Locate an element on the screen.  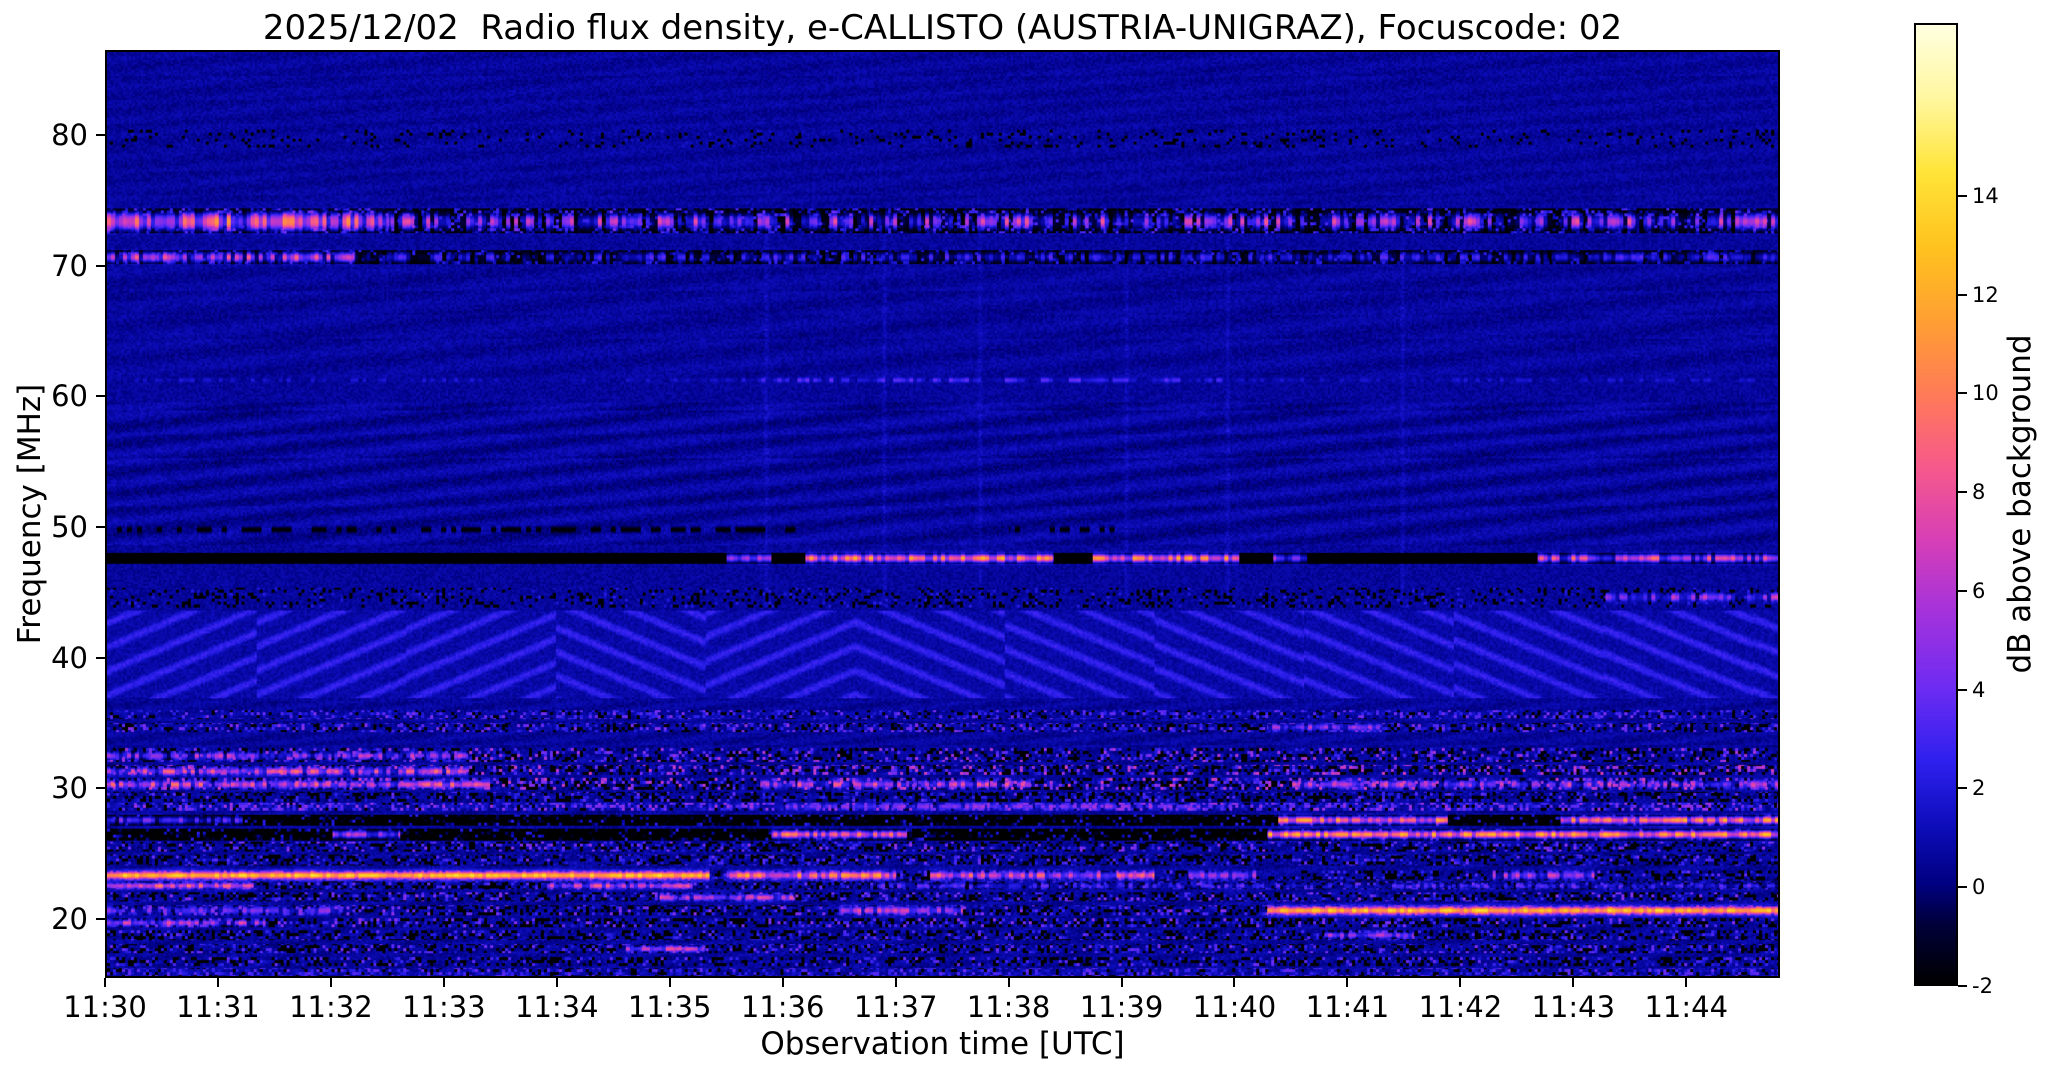
y-axis-label: Frequency [MHz] is located at coordinates (30, 514).